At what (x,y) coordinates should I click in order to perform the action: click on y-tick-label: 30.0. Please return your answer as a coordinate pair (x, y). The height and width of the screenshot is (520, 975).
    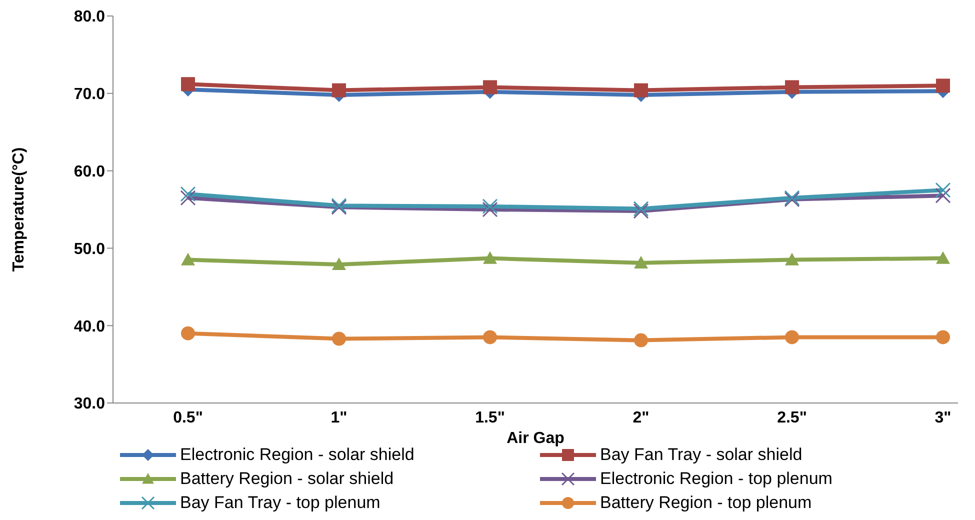
    Looking at the image, I should click on (90, 404).